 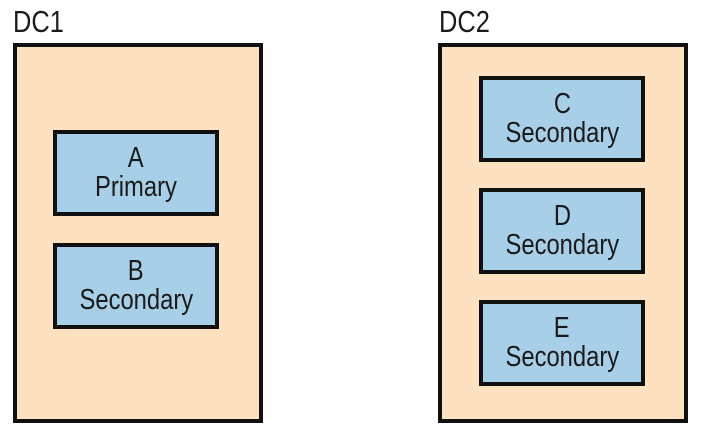 I want to click on node-e-name: E, so click(x=562, y=328).